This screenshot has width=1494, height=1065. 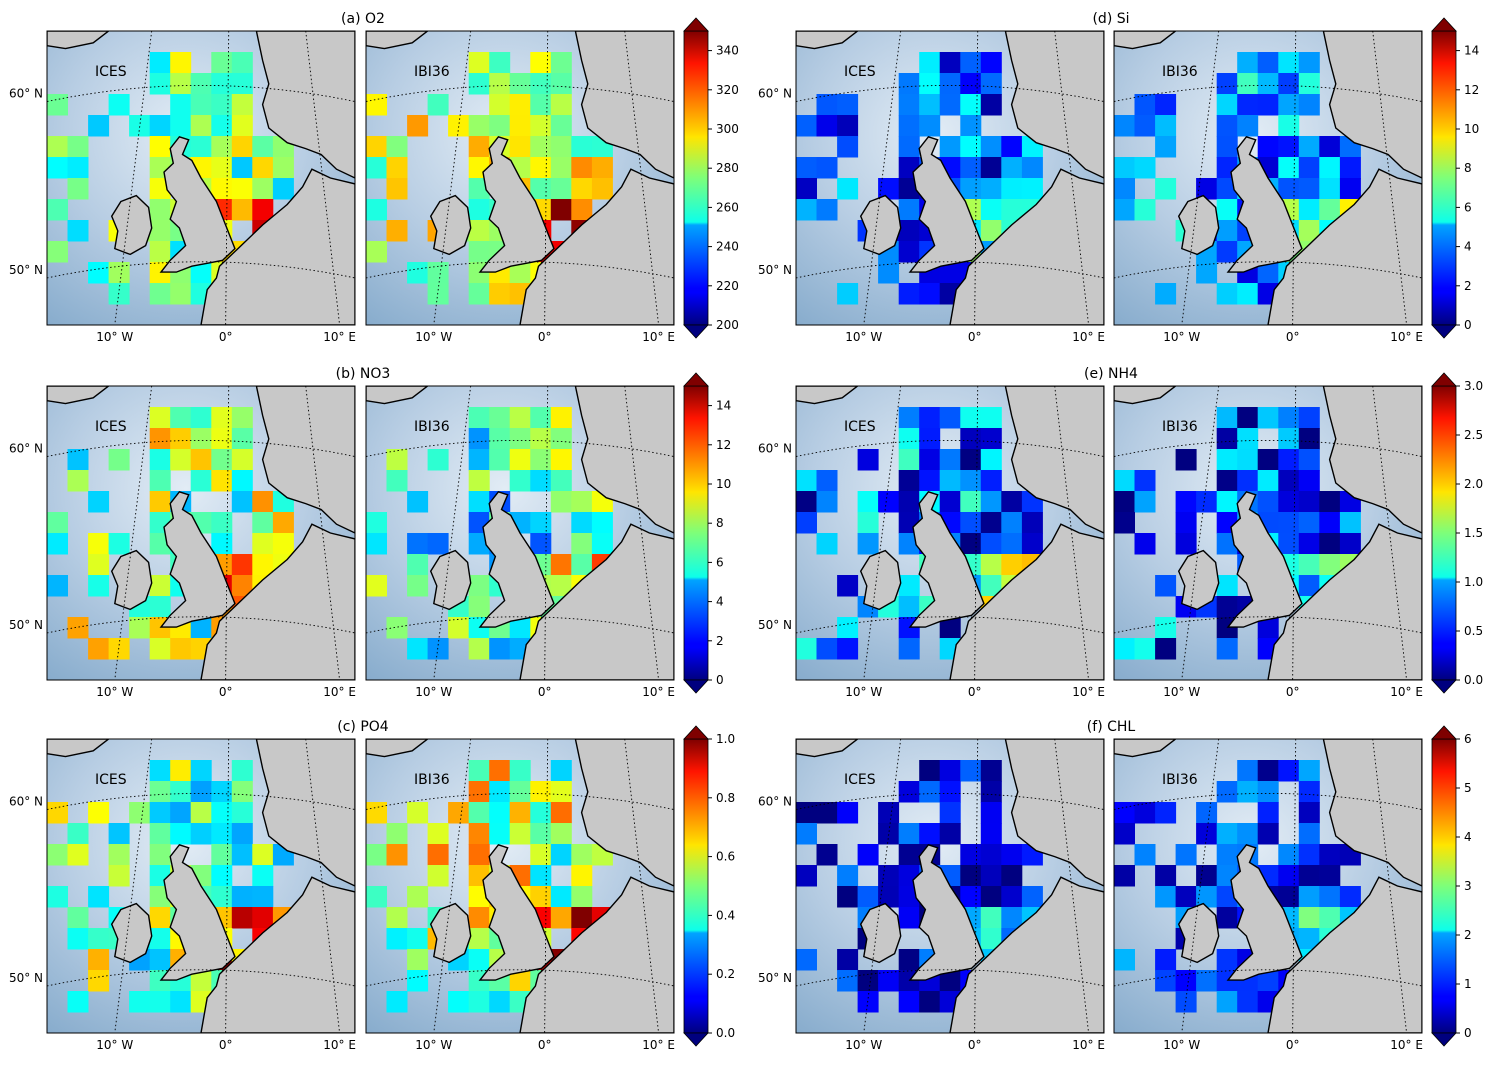 I want to click on map-label: ICES, so click(x=111, y=427).